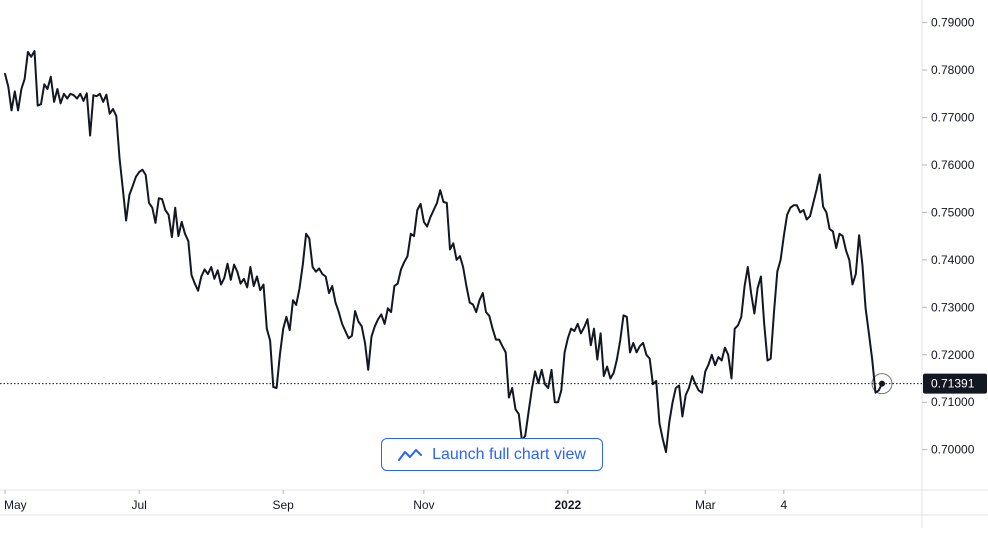  I want to click on x-tick-label: 4, so click(783, 505).